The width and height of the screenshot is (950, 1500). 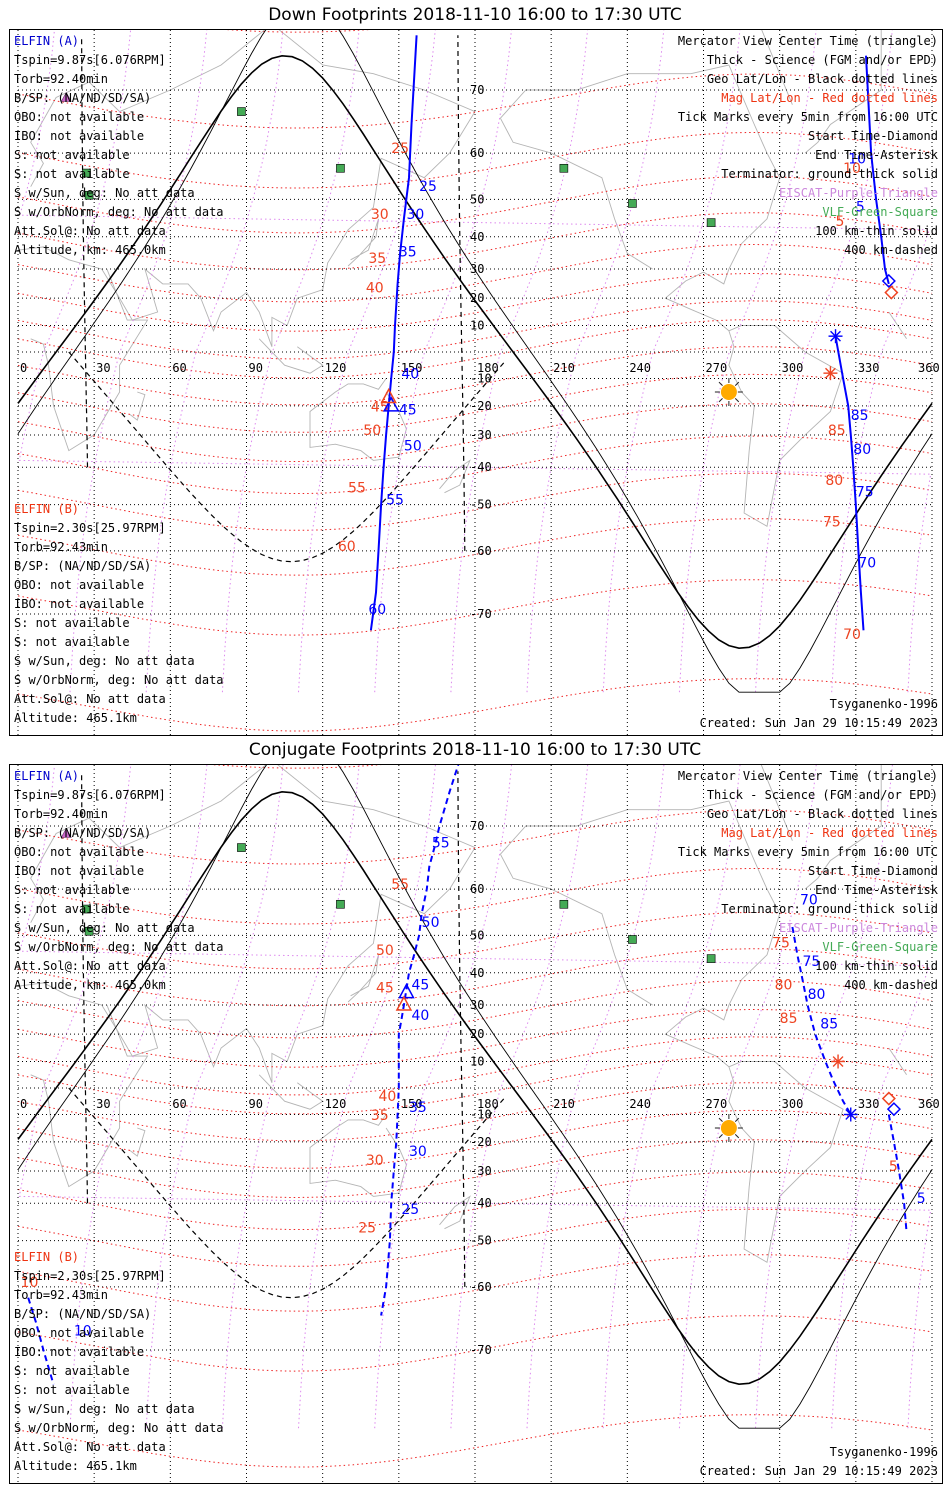 I want to click on legend-entry: Start Time-Diamond, so click(x=872, y=136).